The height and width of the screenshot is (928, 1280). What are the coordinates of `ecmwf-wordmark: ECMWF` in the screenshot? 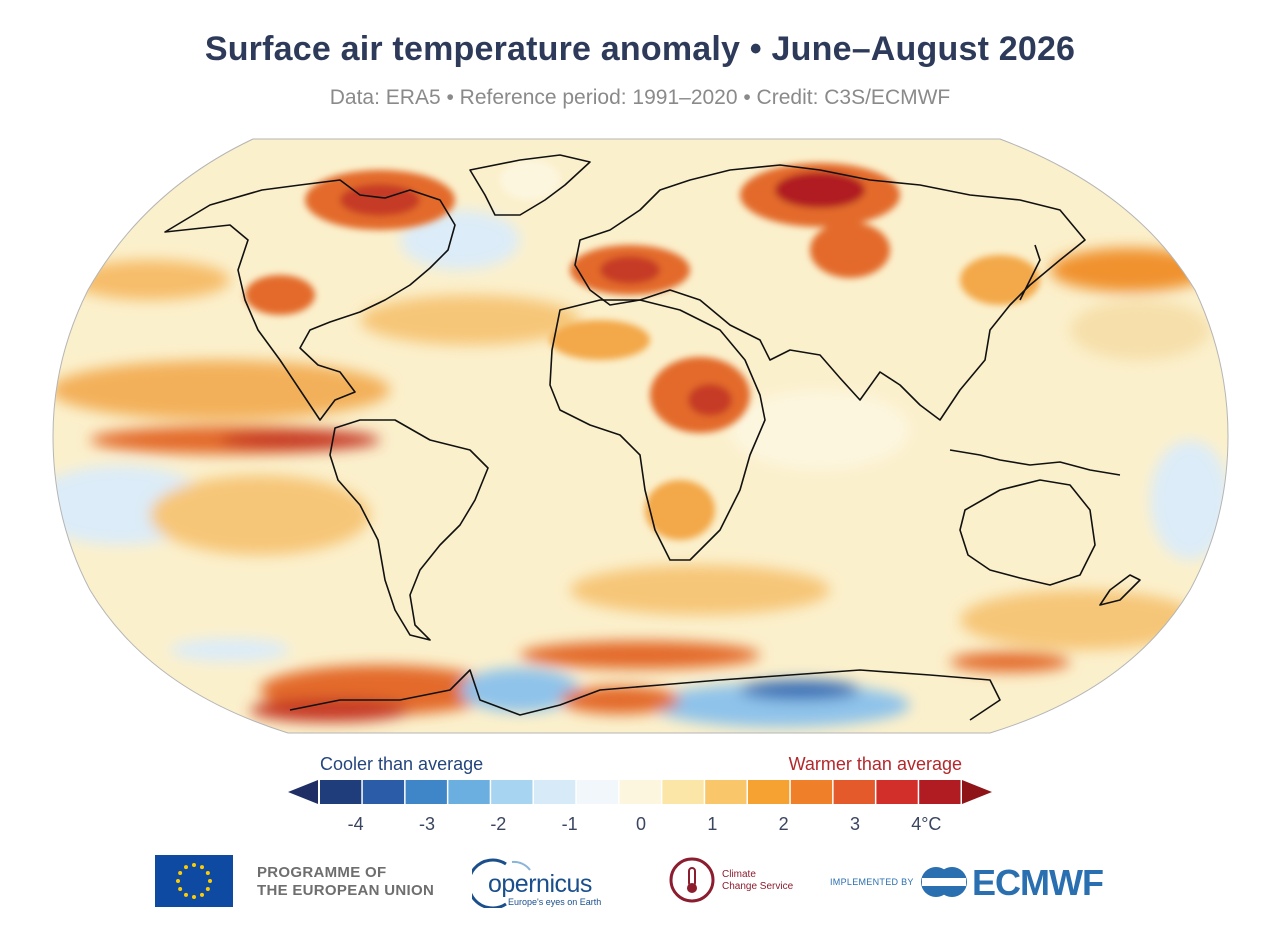 It's located at (1038, 882).